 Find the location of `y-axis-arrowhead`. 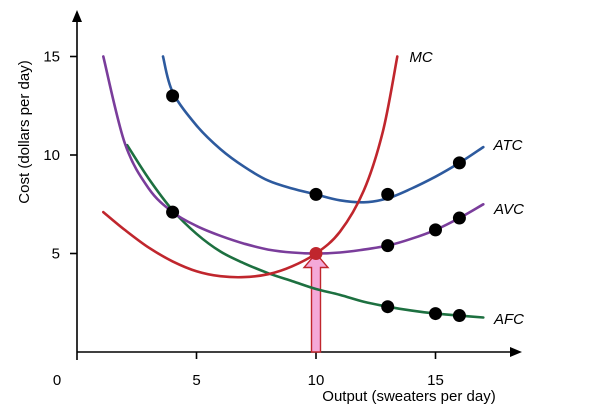

y-axis-arrowhead is located at coordinates (77, 16).